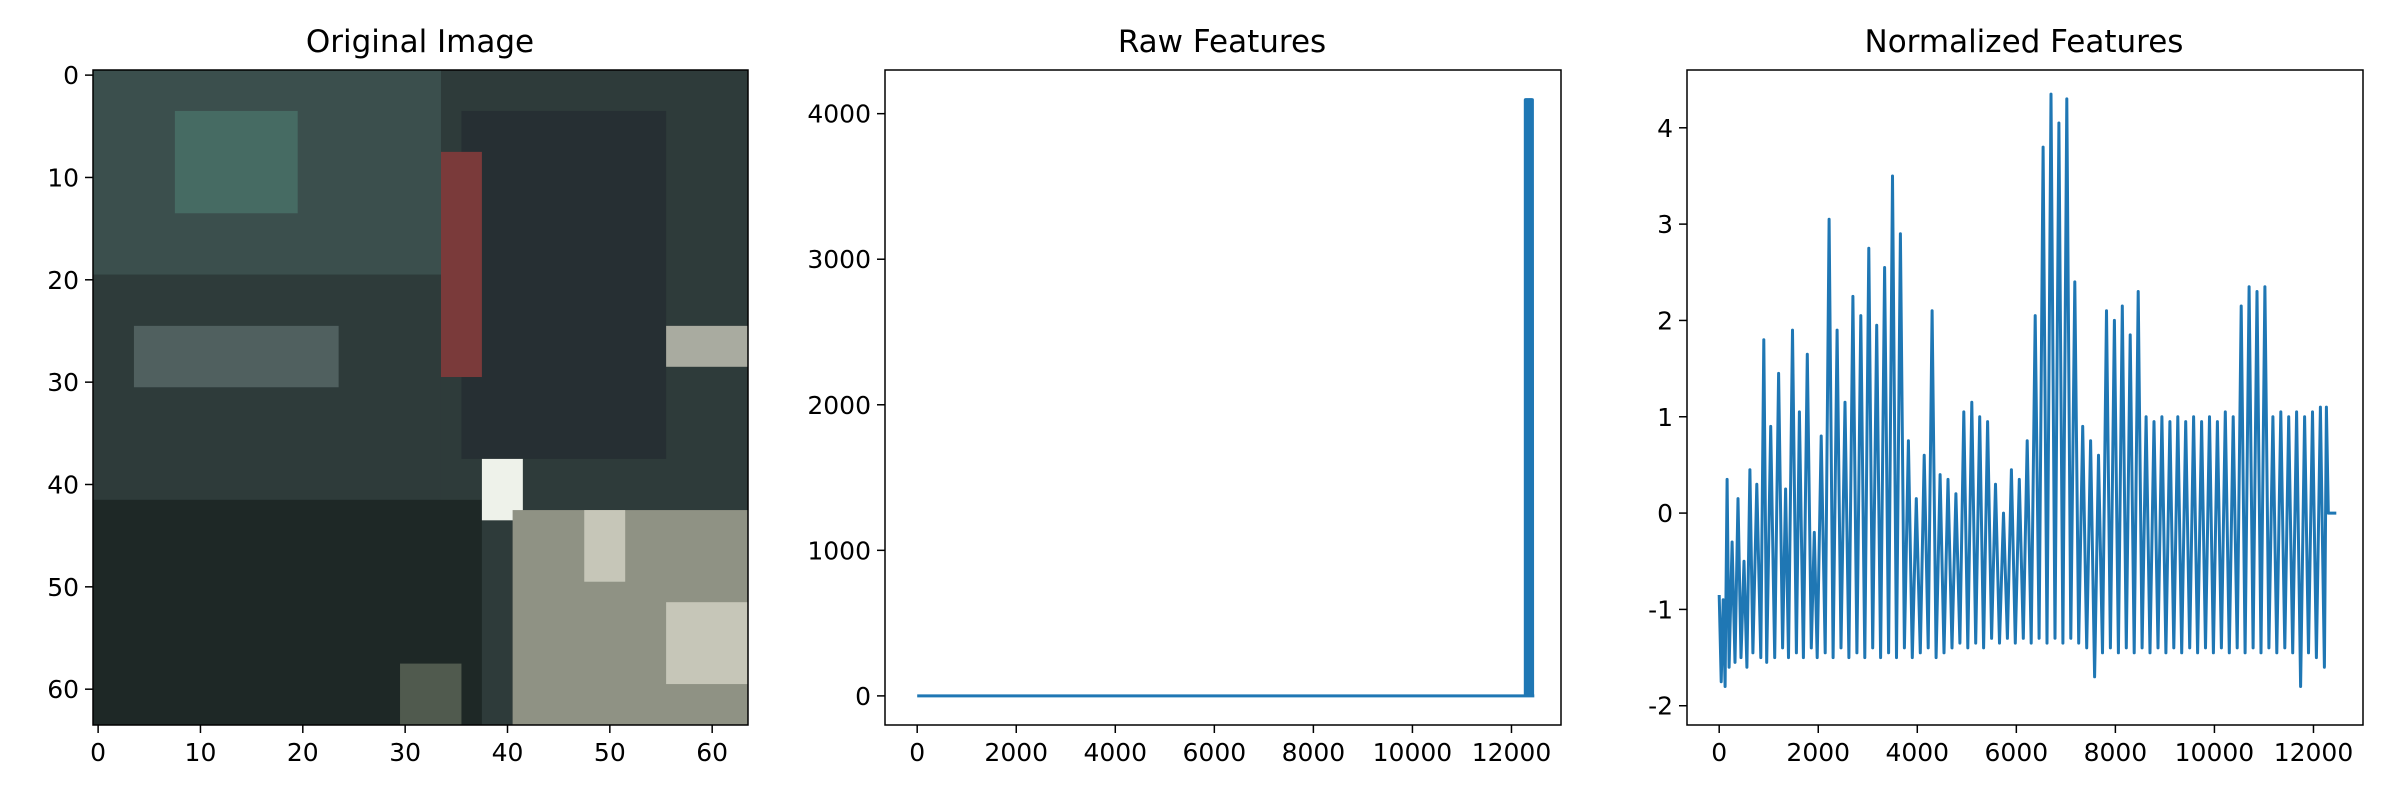 This screenshot has width=2400, height=800. I want to click on image-ytick-label: 30, so click(63, 382).